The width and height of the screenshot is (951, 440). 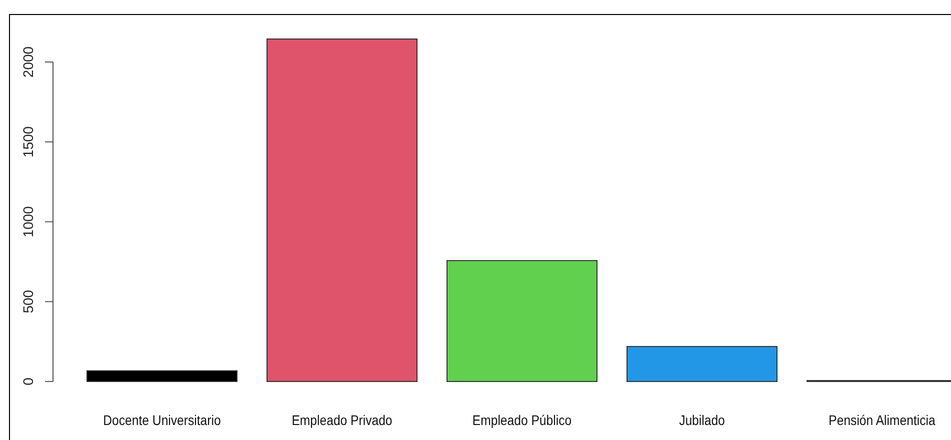 What do you see at coordinates (28, 222) in the screenshot?
I see `y-tick-label: 1000` at bounding box center [28, 222].